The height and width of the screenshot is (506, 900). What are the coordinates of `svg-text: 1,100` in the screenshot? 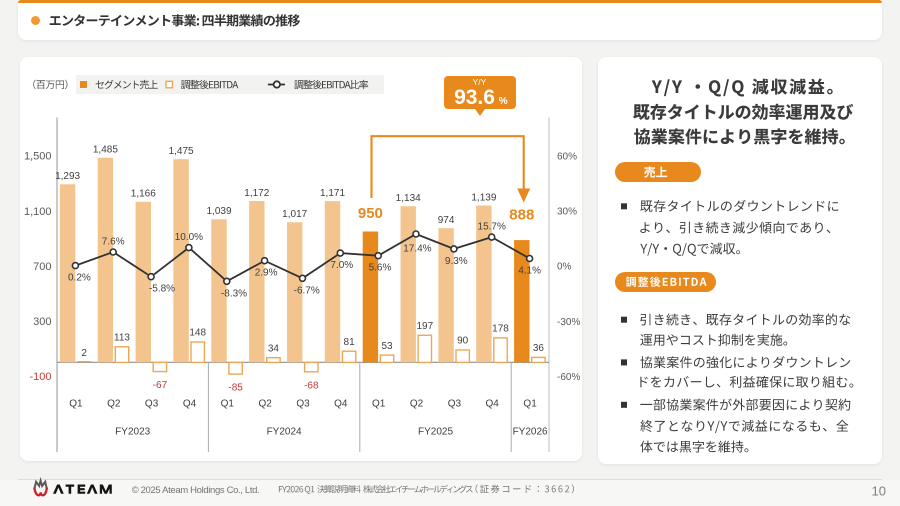 It's located at (38, 212).